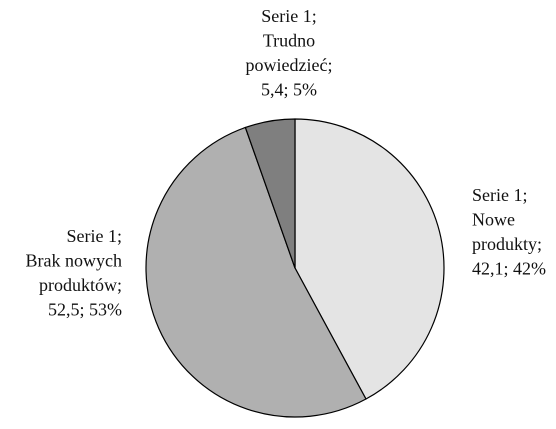 The height and width of the screenshot is (429, 556). What do you see at coordinates (74, 261) in the screenshot?
I see `data-label: Brak nowych` at bounding box center [74, 261].